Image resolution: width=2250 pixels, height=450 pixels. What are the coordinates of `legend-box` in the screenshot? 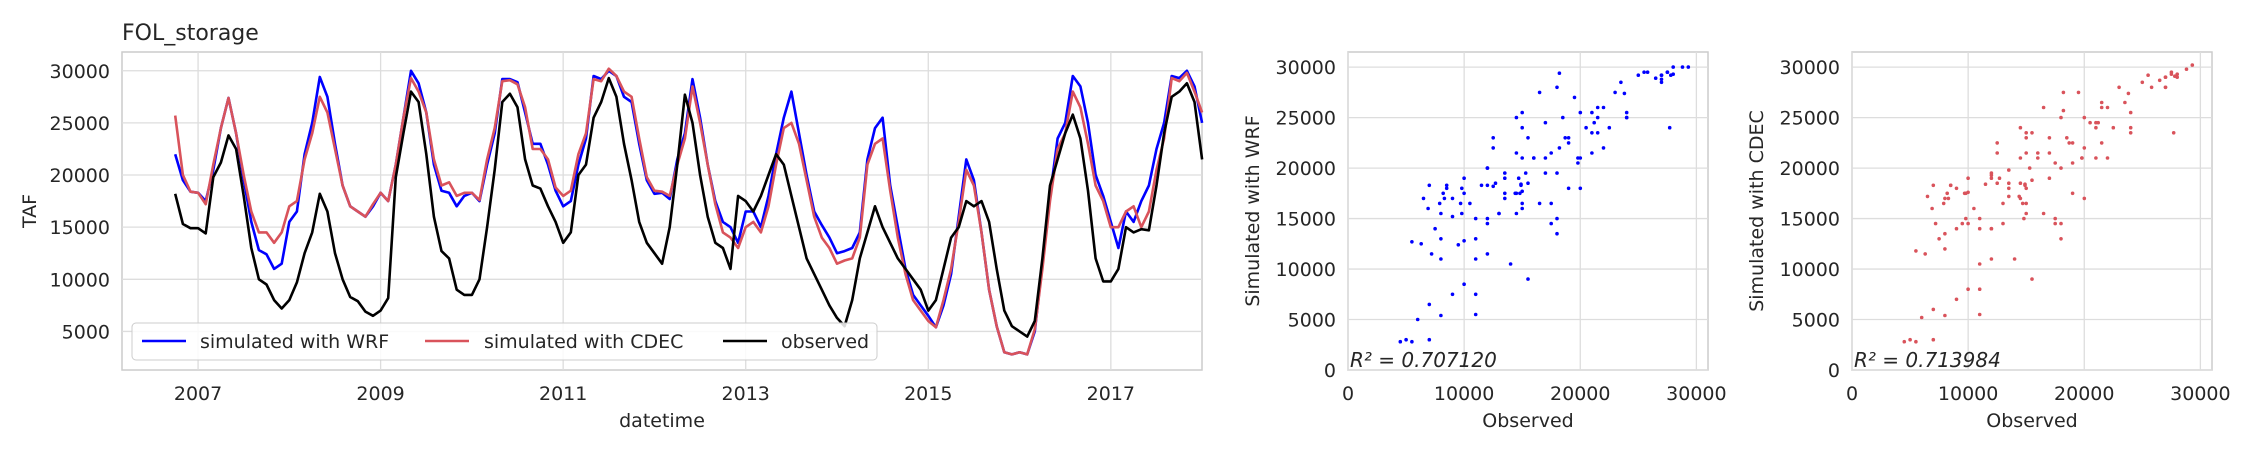 It's located at (504, 341).